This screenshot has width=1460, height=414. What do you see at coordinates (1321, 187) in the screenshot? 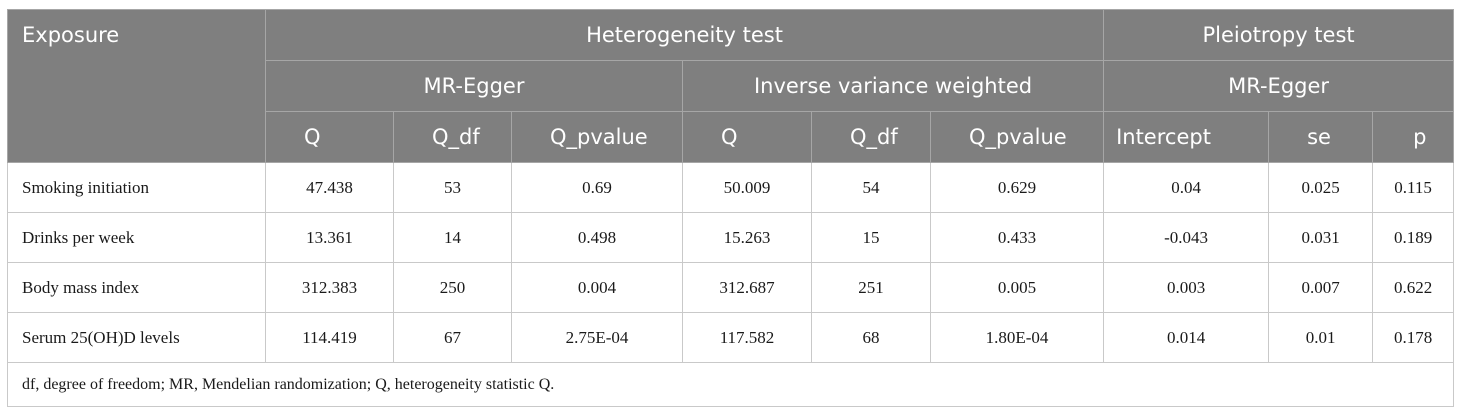
I see `table-cell: 0.025` at bounding box center [1321, 187].